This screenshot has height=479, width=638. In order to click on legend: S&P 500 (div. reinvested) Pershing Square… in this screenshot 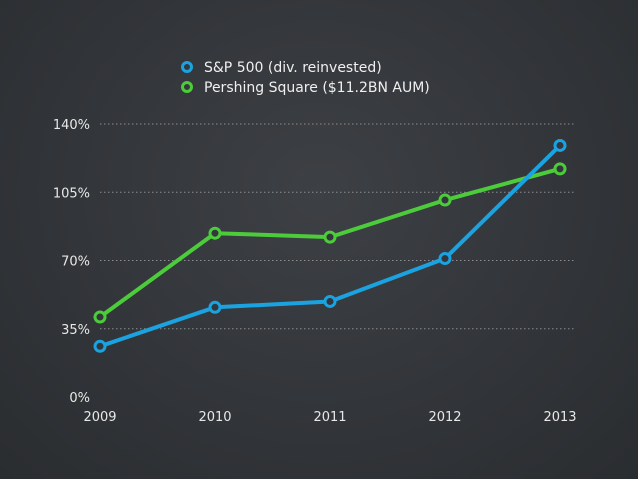, I will do `click(305, 78)`.